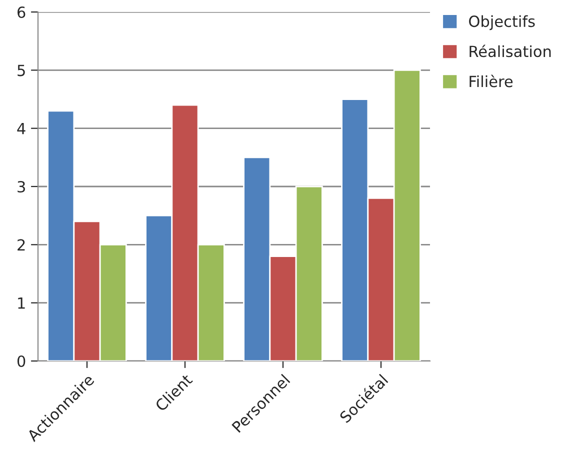 The width and height of the screenshot is (587, 476). I want to click on y-tick-label: 0, so click(21, 361).